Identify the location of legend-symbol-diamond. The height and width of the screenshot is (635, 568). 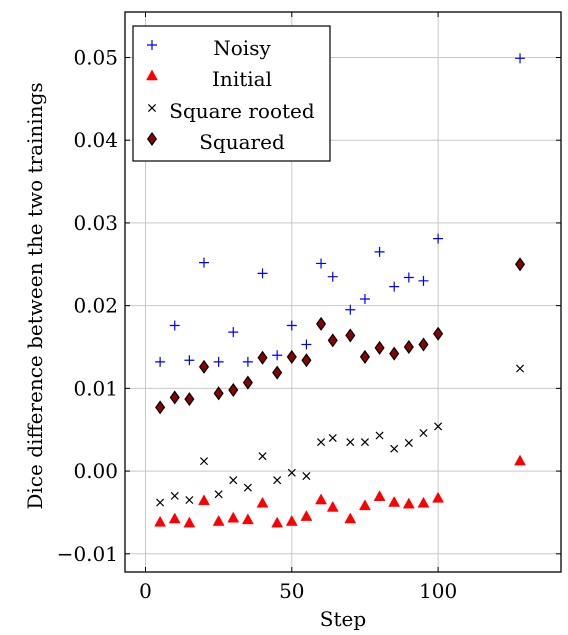
(152, 139).